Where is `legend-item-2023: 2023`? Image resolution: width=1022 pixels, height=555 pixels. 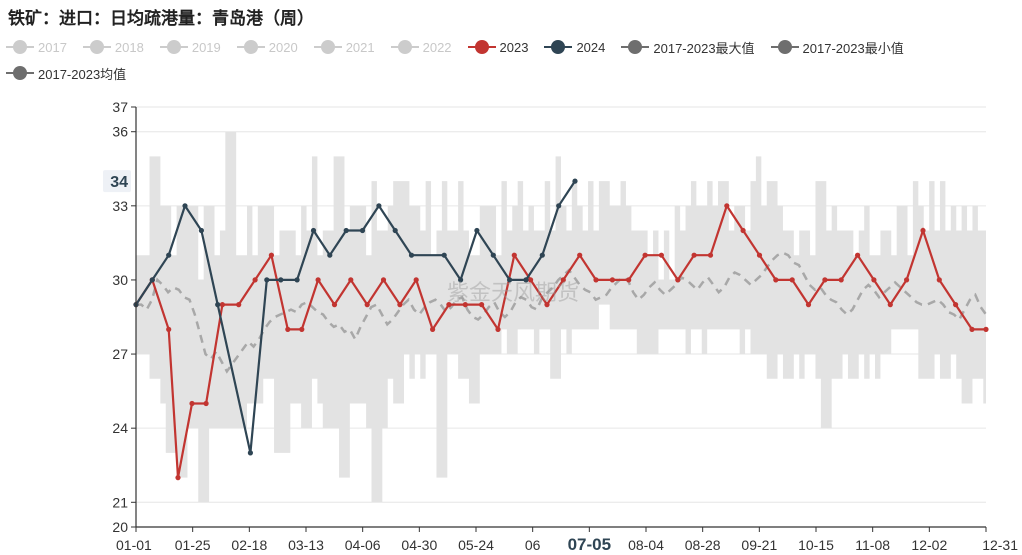
legend-item-2023: 2023 is located at coordinates (497, 47).